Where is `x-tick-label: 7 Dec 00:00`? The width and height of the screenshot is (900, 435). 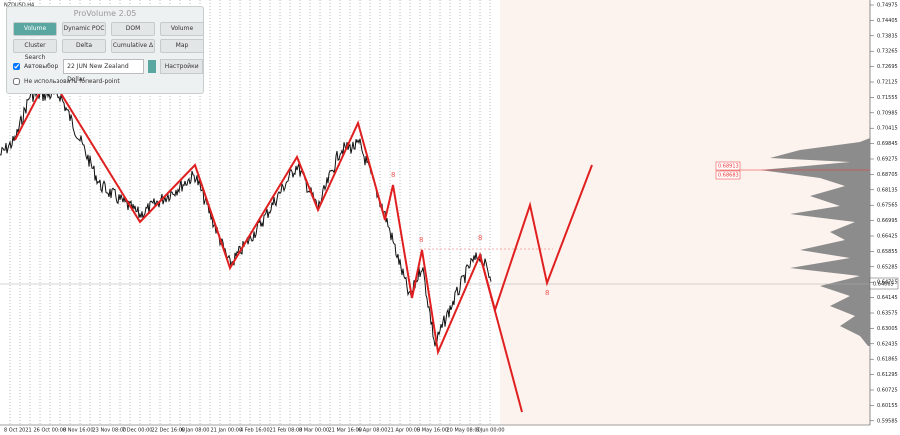
x-tick-label: 7 Dec 00:00 is located at coordinates (137, 431).